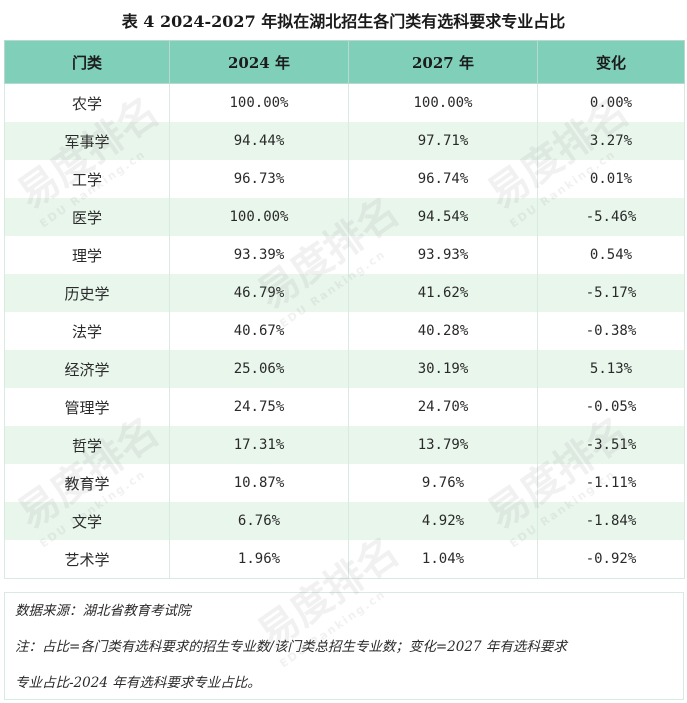 The image size is (687, 703). Describe the element at coordinates (443, 483) in the screenshot. I see `value-2027-cell: 9.76%` at that location.